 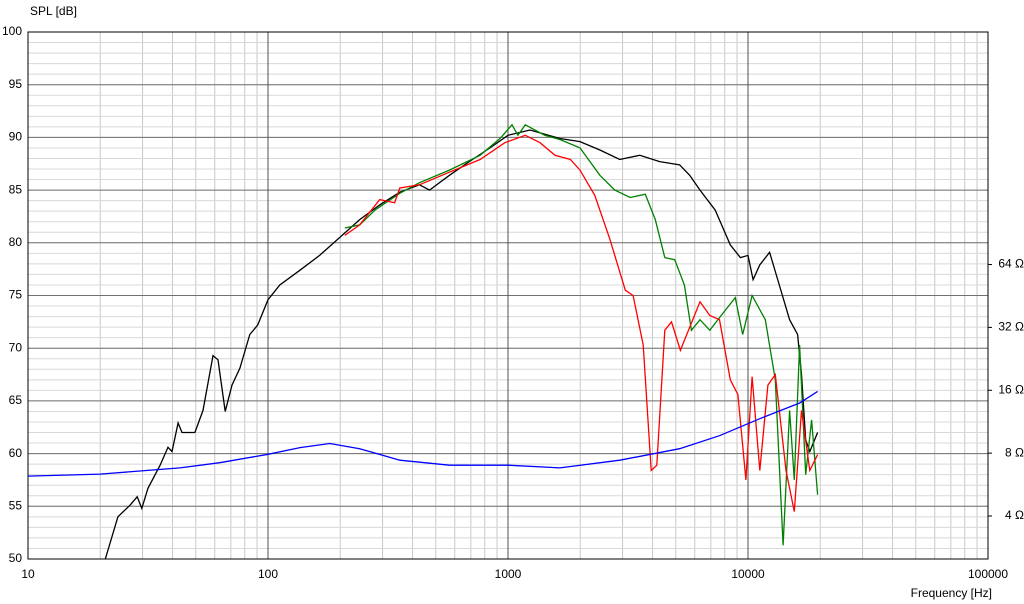 I want to click on y-tick-label: 100, so click(x=12, y=31).